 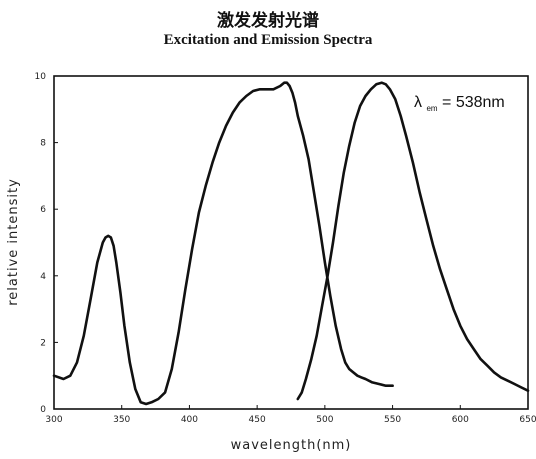 What do you see at coordinates (41, 77) in the screenshot?
I see `y-tick-label: 10` at bounding box center [41, 77].